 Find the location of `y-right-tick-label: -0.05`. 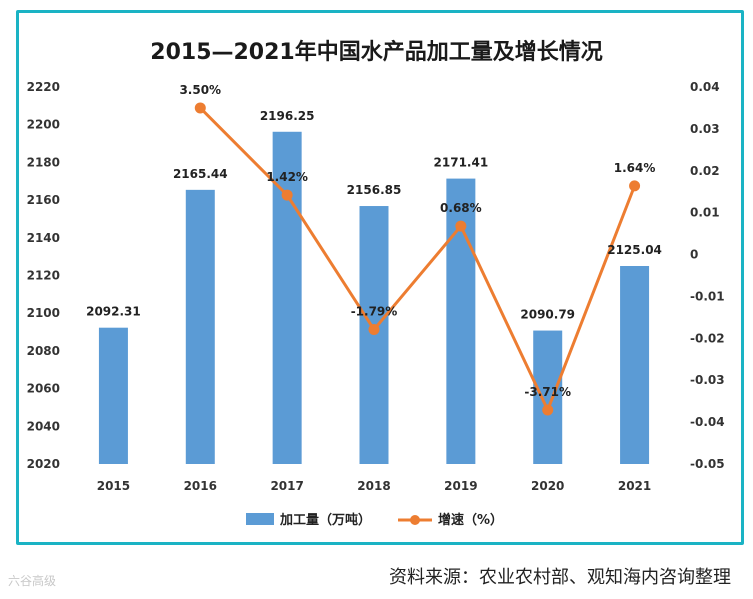

y-right-tick-label: -0.05 is located at coordinates (707, 464).